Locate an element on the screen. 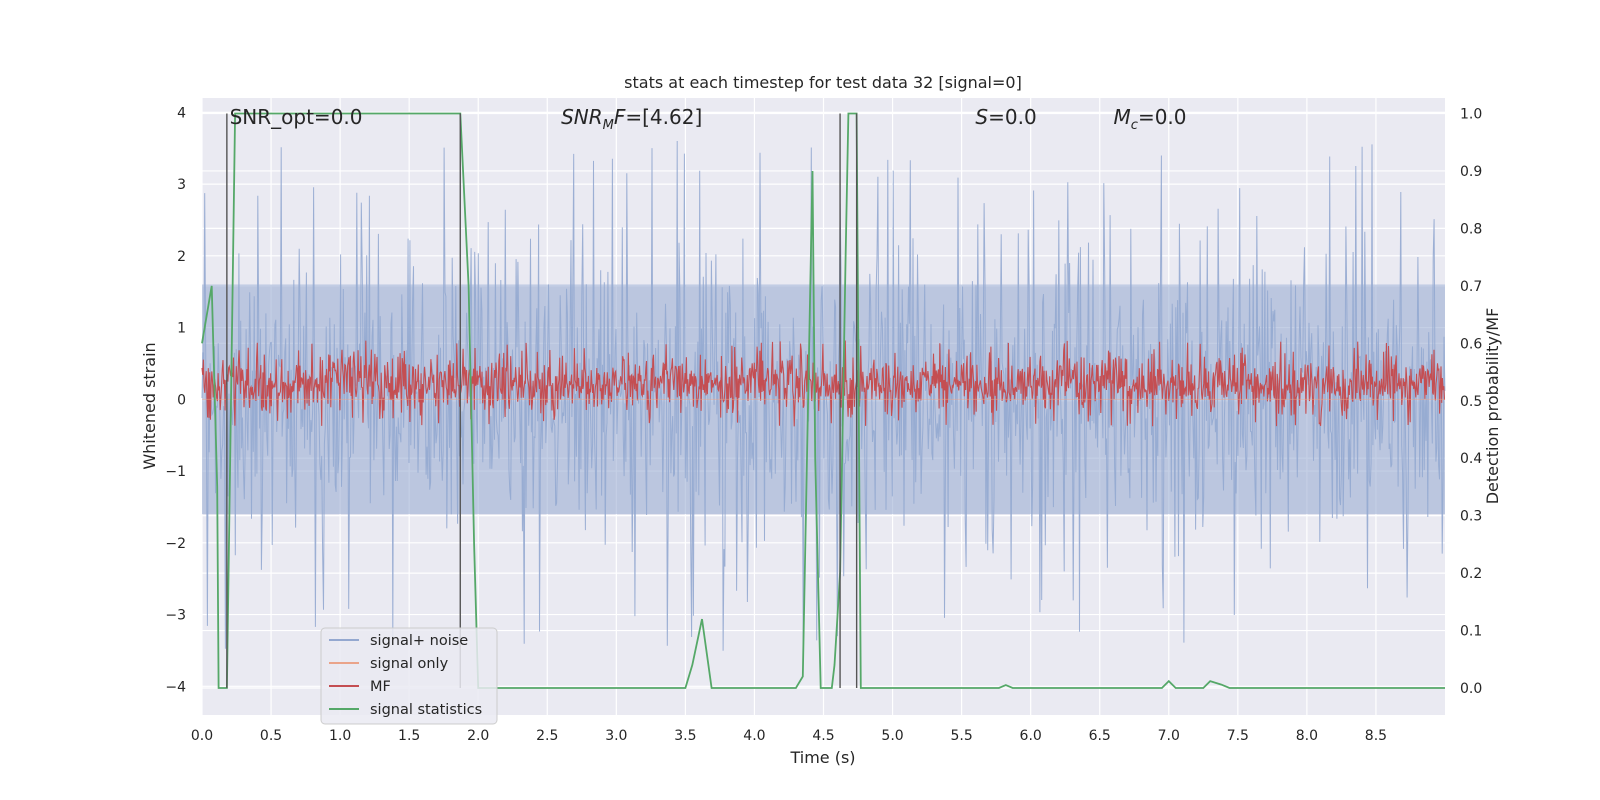 This screenshot has height=800, width=1600. left-y-tick-label: 4 is located at coordinates (181, 113).